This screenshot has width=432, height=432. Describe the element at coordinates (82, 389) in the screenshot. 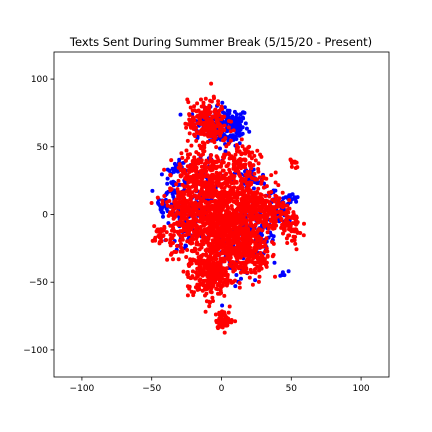

I see `x-tick-label: −100` at that location.